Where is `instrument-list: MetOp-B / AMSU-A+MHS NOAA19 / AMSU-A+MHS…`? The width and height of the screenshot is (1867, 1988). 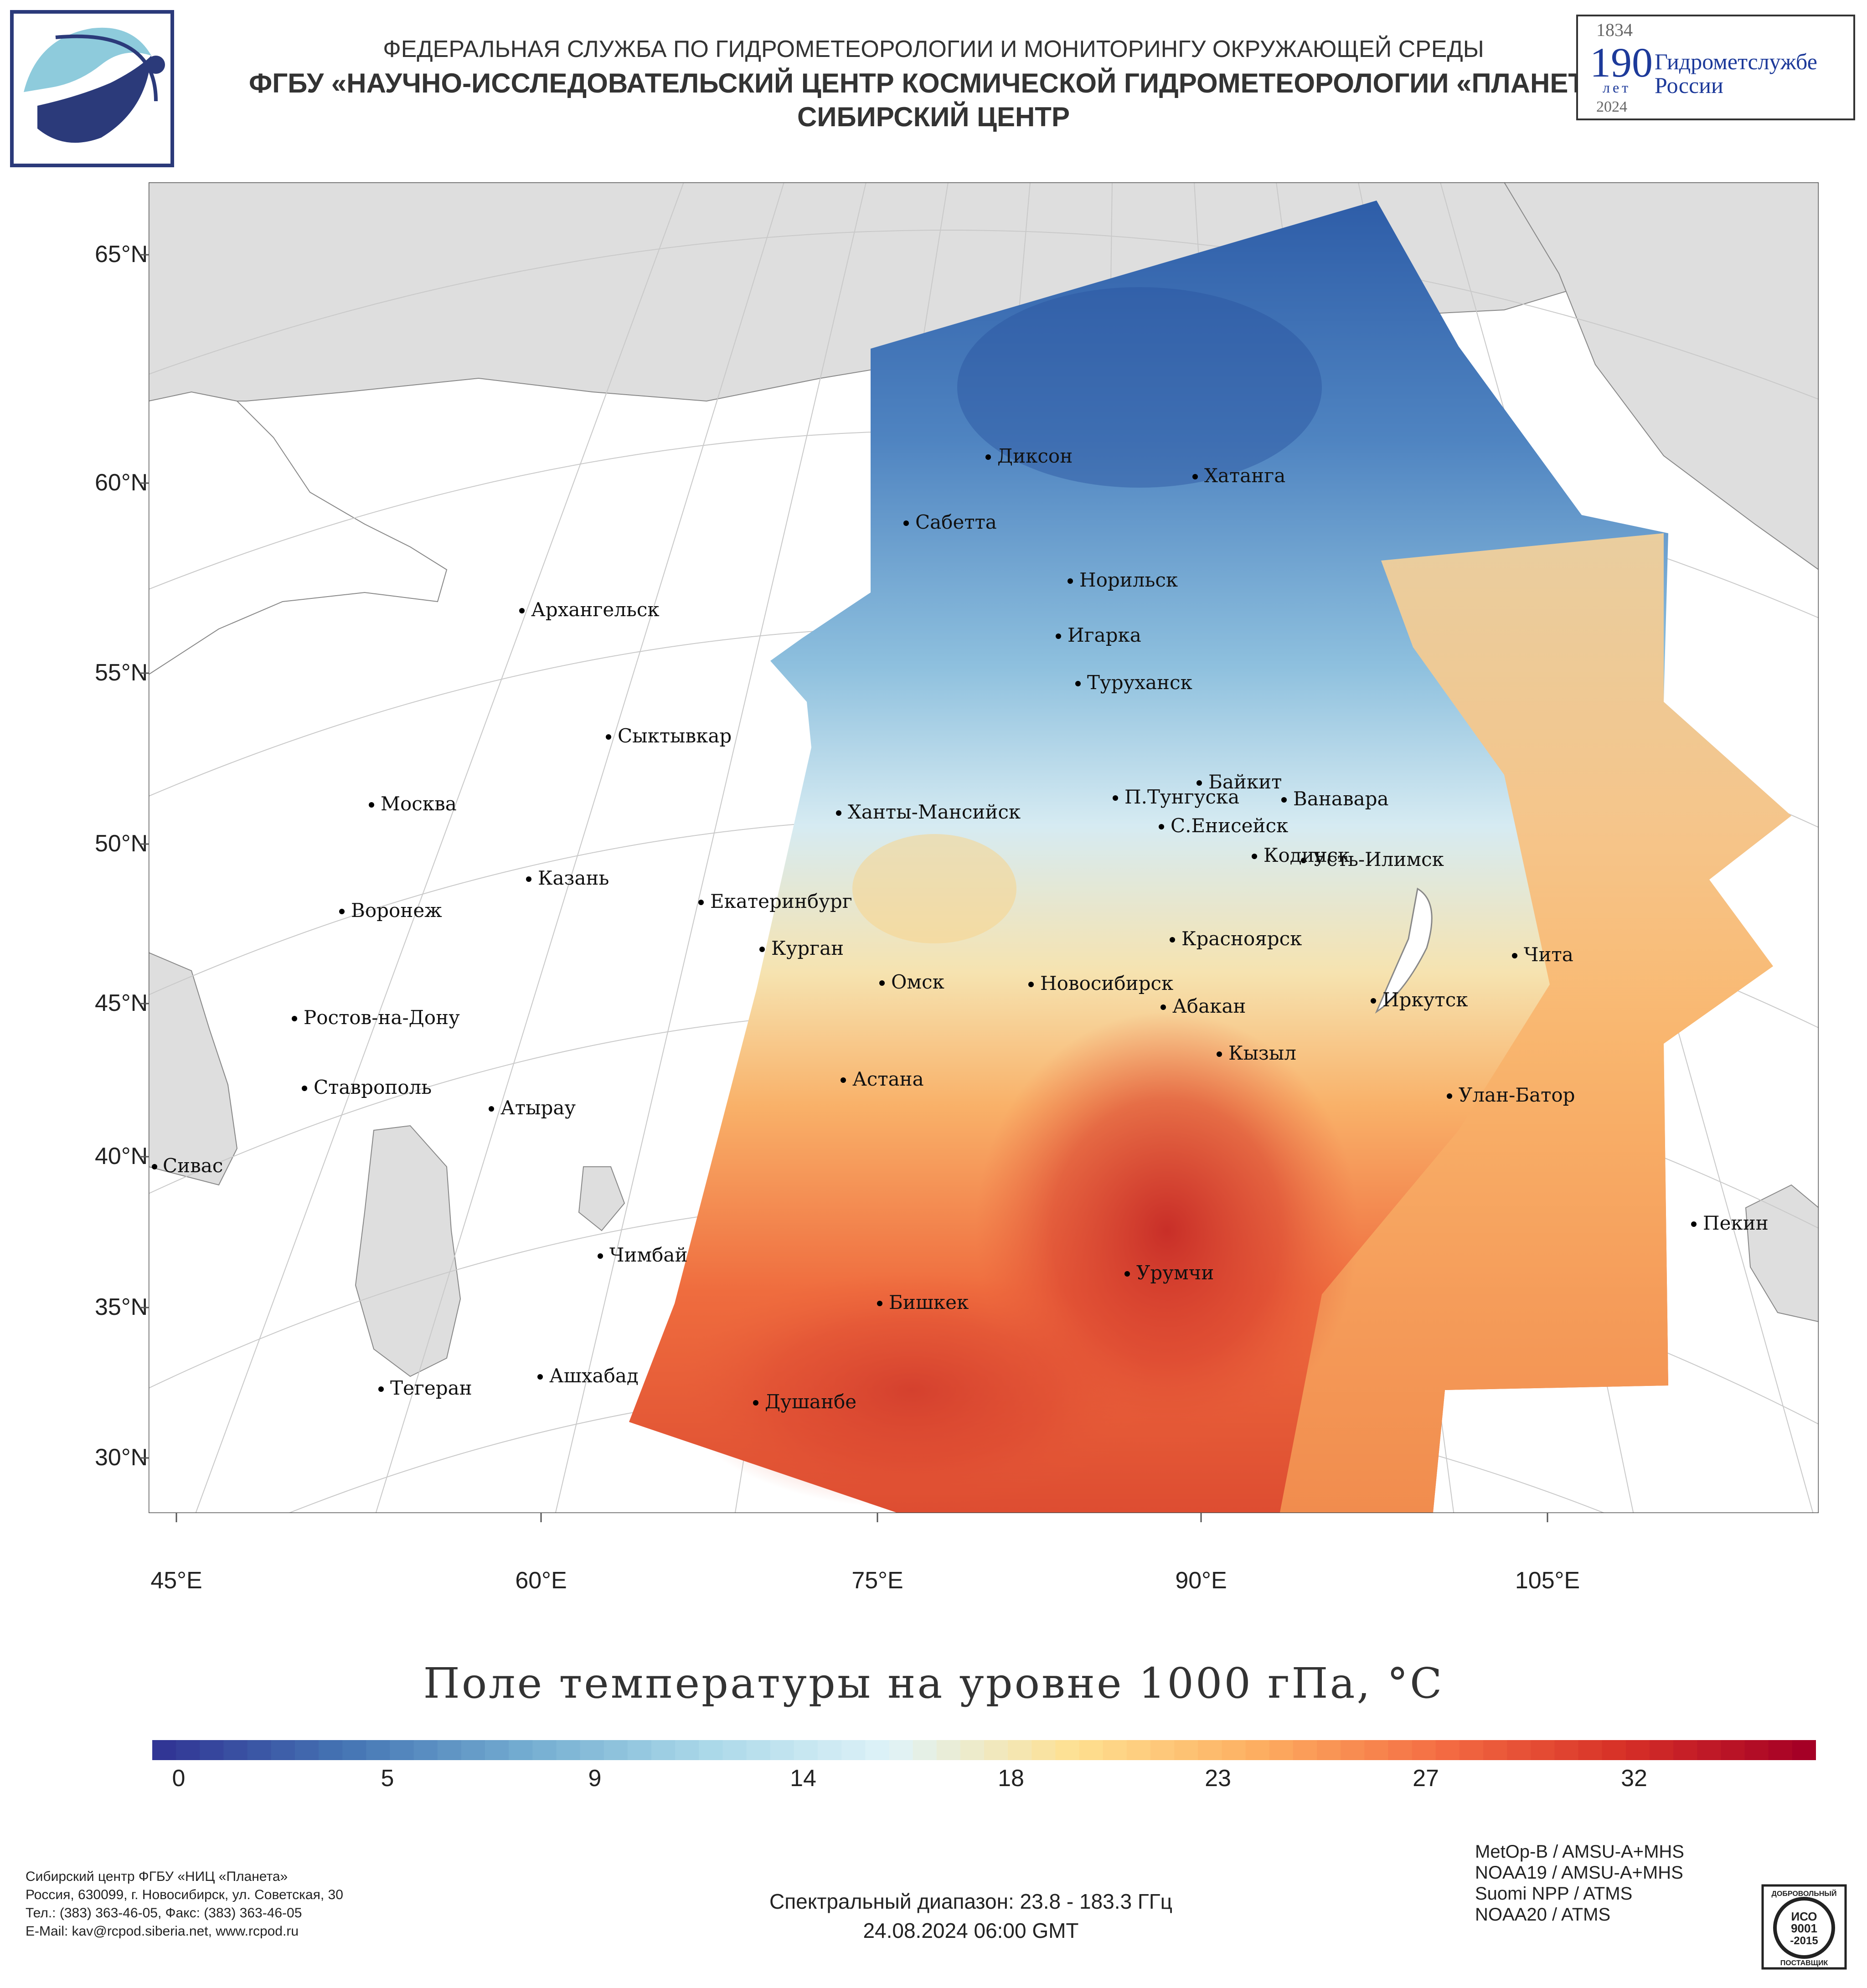 instrument-list: MetOp-B / AMSU-A+MHS NOAA19 / AMSU-A+MHS… is located at coordinates (1579, 1883).